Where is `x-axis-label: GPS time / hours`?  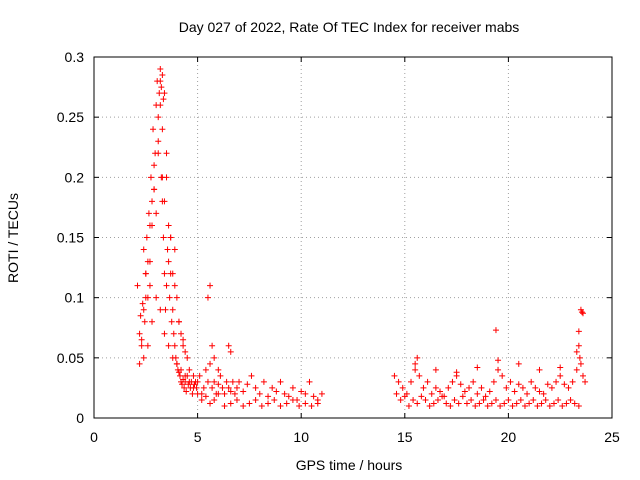
x-axis-label: GPS time / hours is located at coordinates (349, 465).